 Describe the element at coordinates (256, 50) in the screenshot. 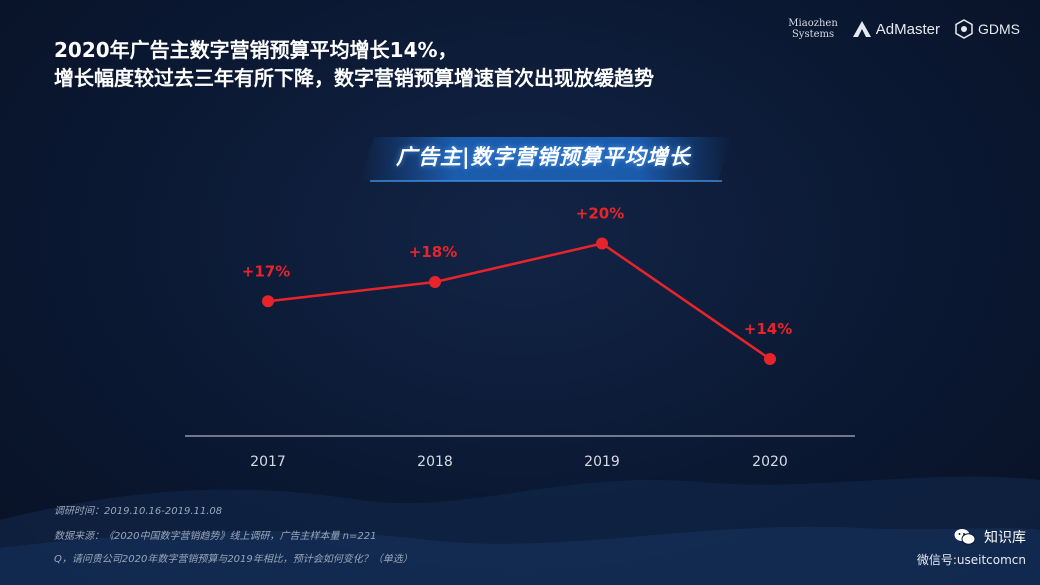

I see `headline-line-1: 2020年广告主数字营销预算平均增长14%，` at that location.